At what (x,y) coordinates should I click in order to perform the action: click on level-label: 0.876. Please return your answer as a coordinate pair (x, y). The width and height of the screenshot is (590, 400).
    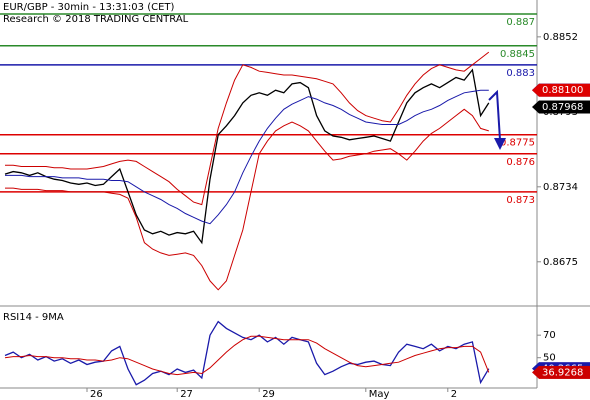
    Looking at the image, I should click on (520, 162).